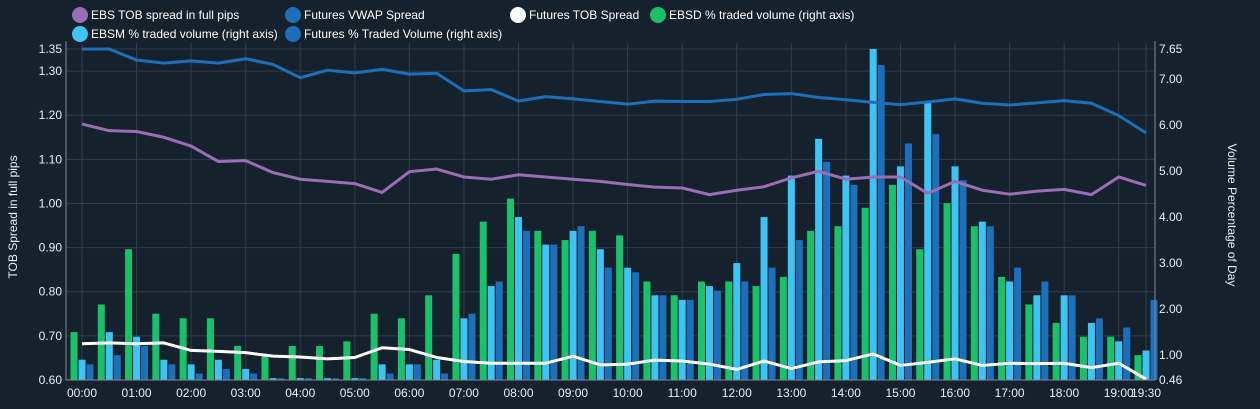 The height and width of the screenshot is (409, 1260). What do you see at coordinates (51, 203) in the screenshot?
I see `y-tick-label: 1.00` at bounding box center [51, 203].